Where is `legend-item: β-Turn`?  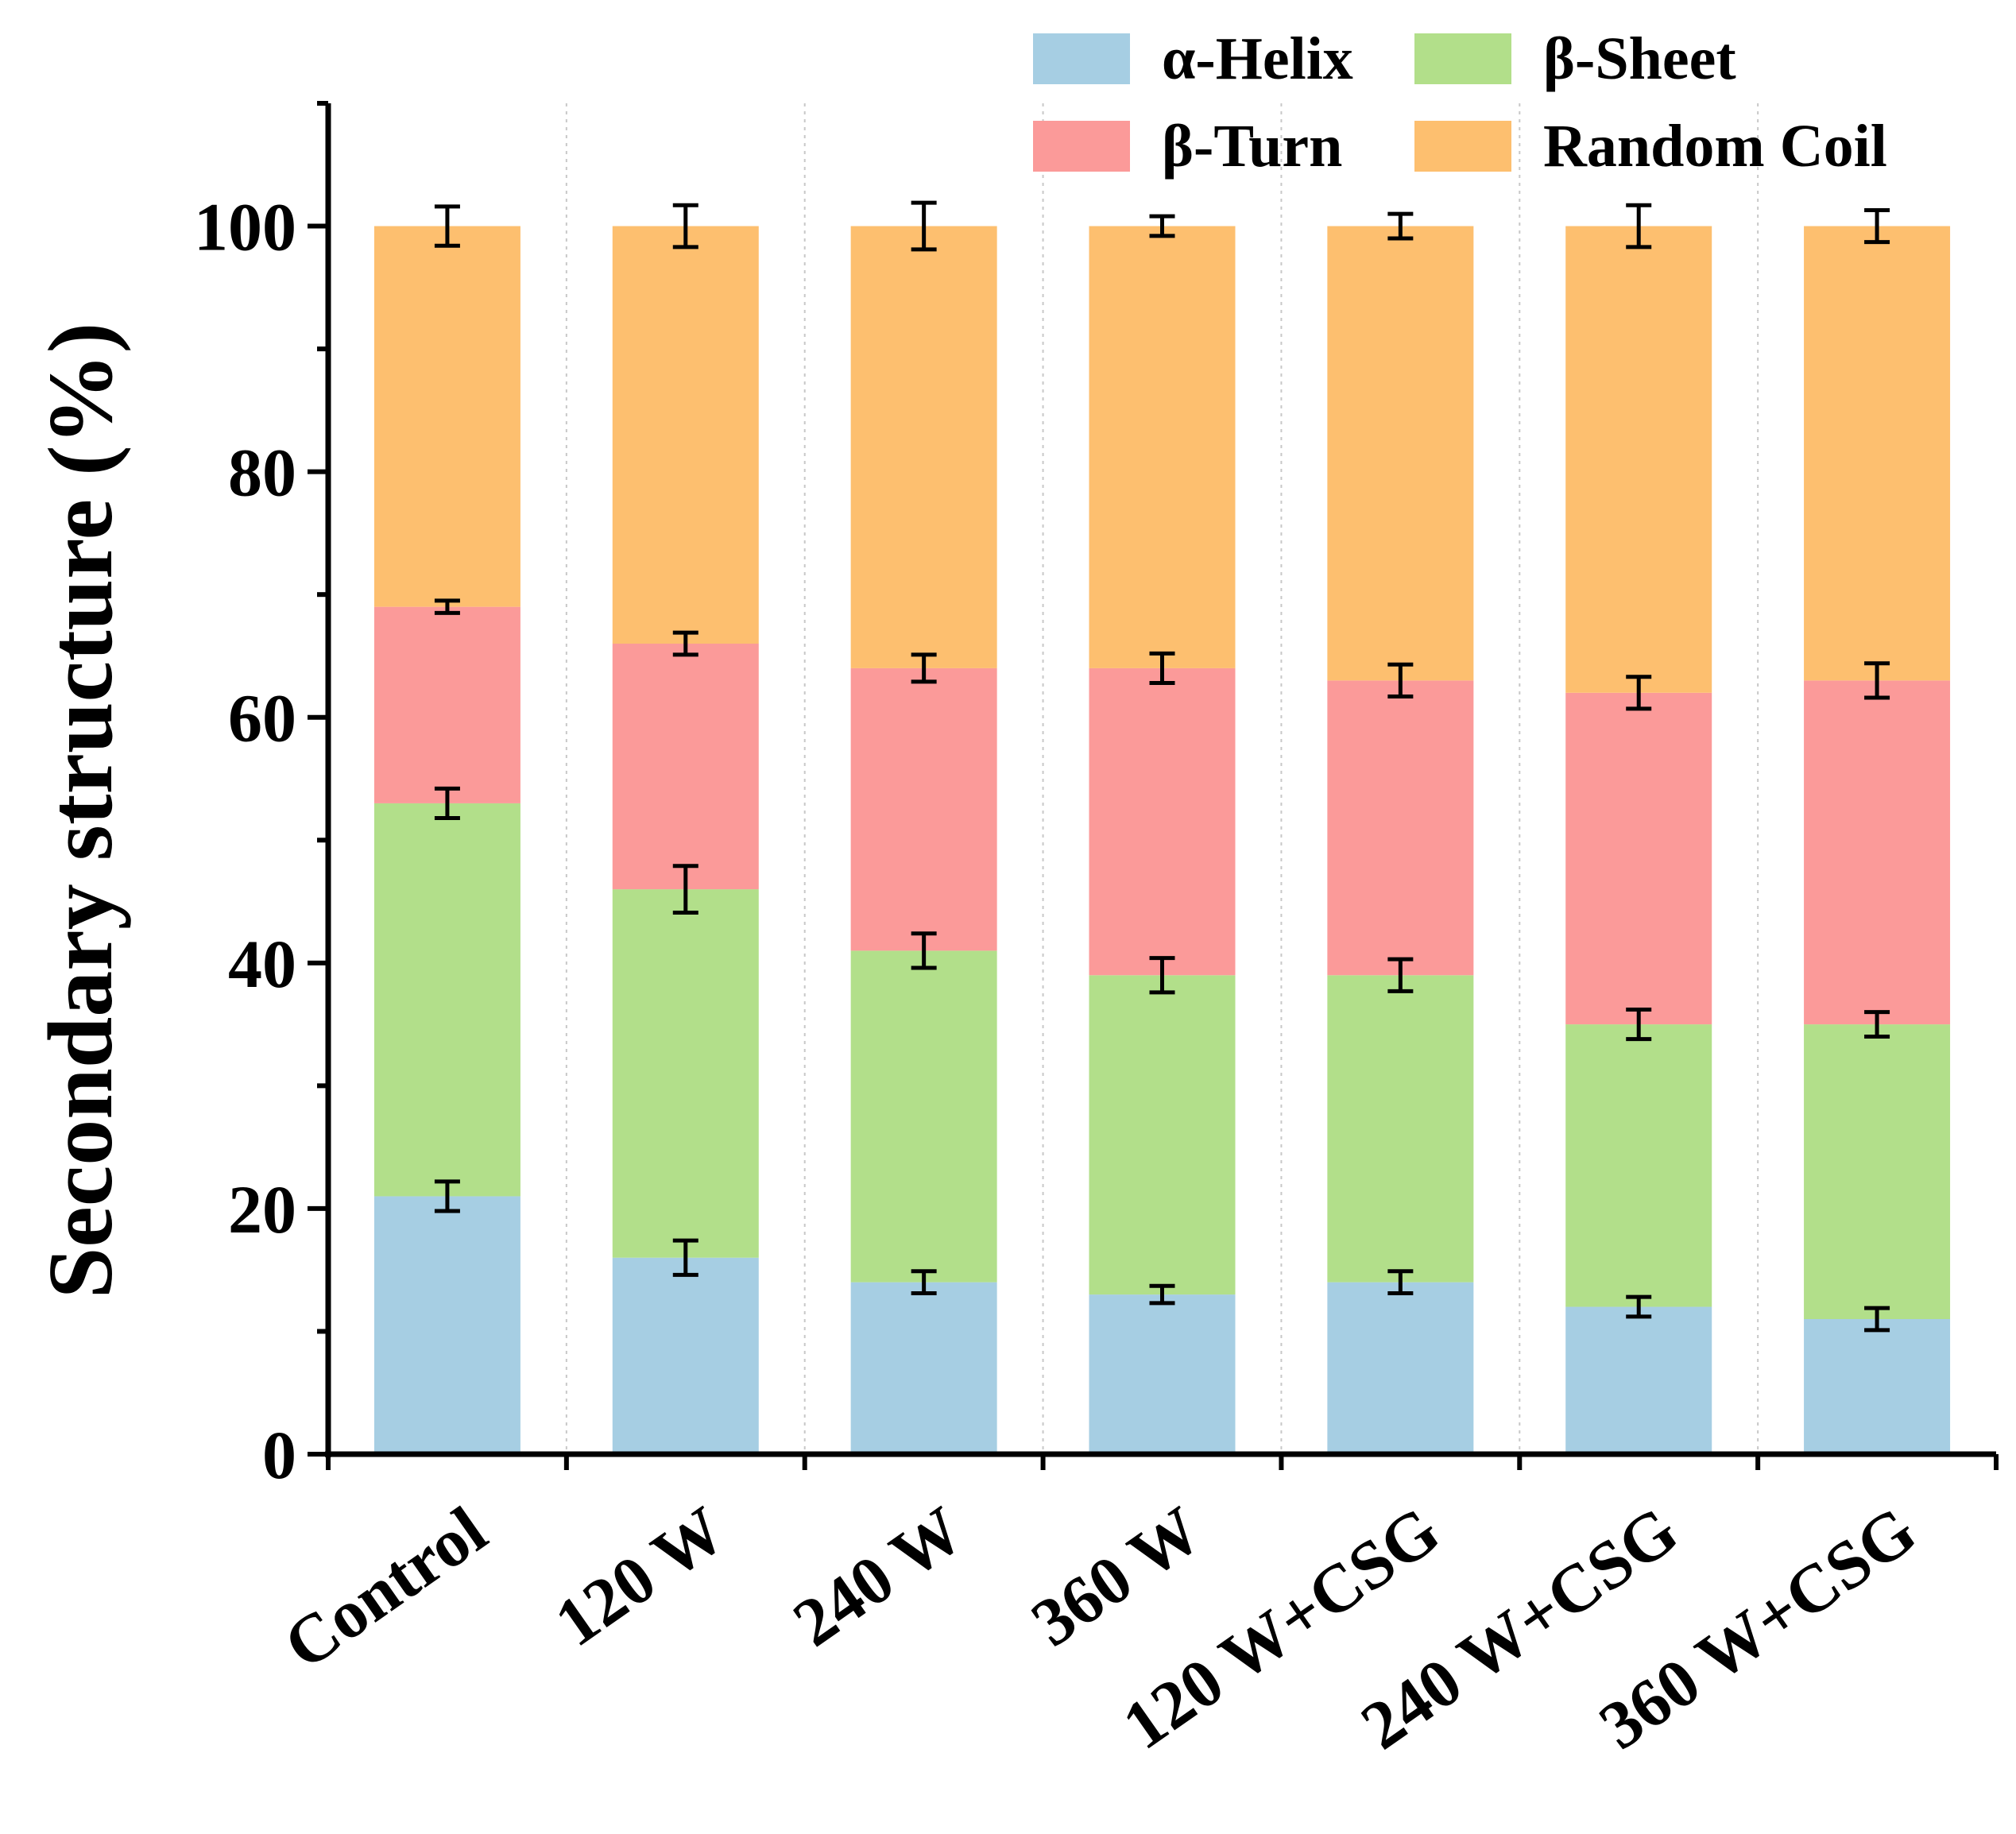 legend-item: β-Turn is located at coordinates (1187, 146).